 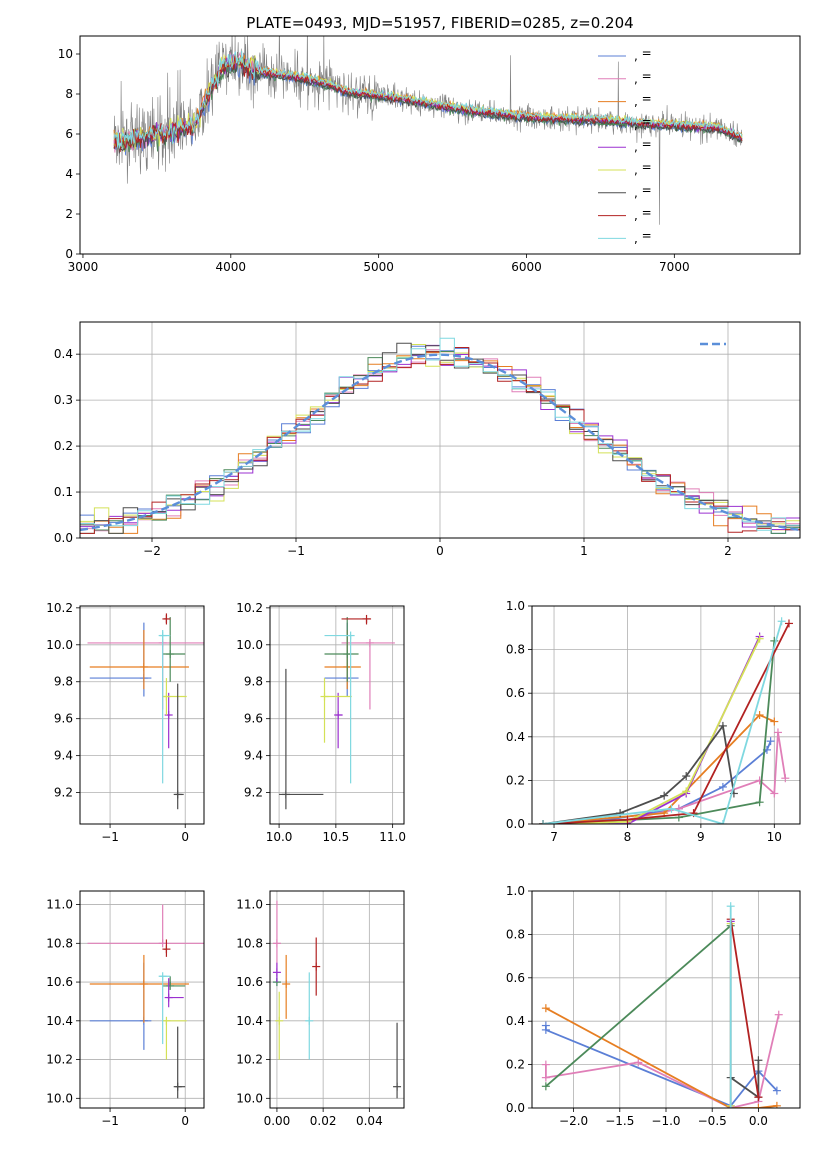 What do you see at coordinates (59, 1021) in the screenshot?
I see `y-tick-label: 10.4` at bounding box center [59, 1021].